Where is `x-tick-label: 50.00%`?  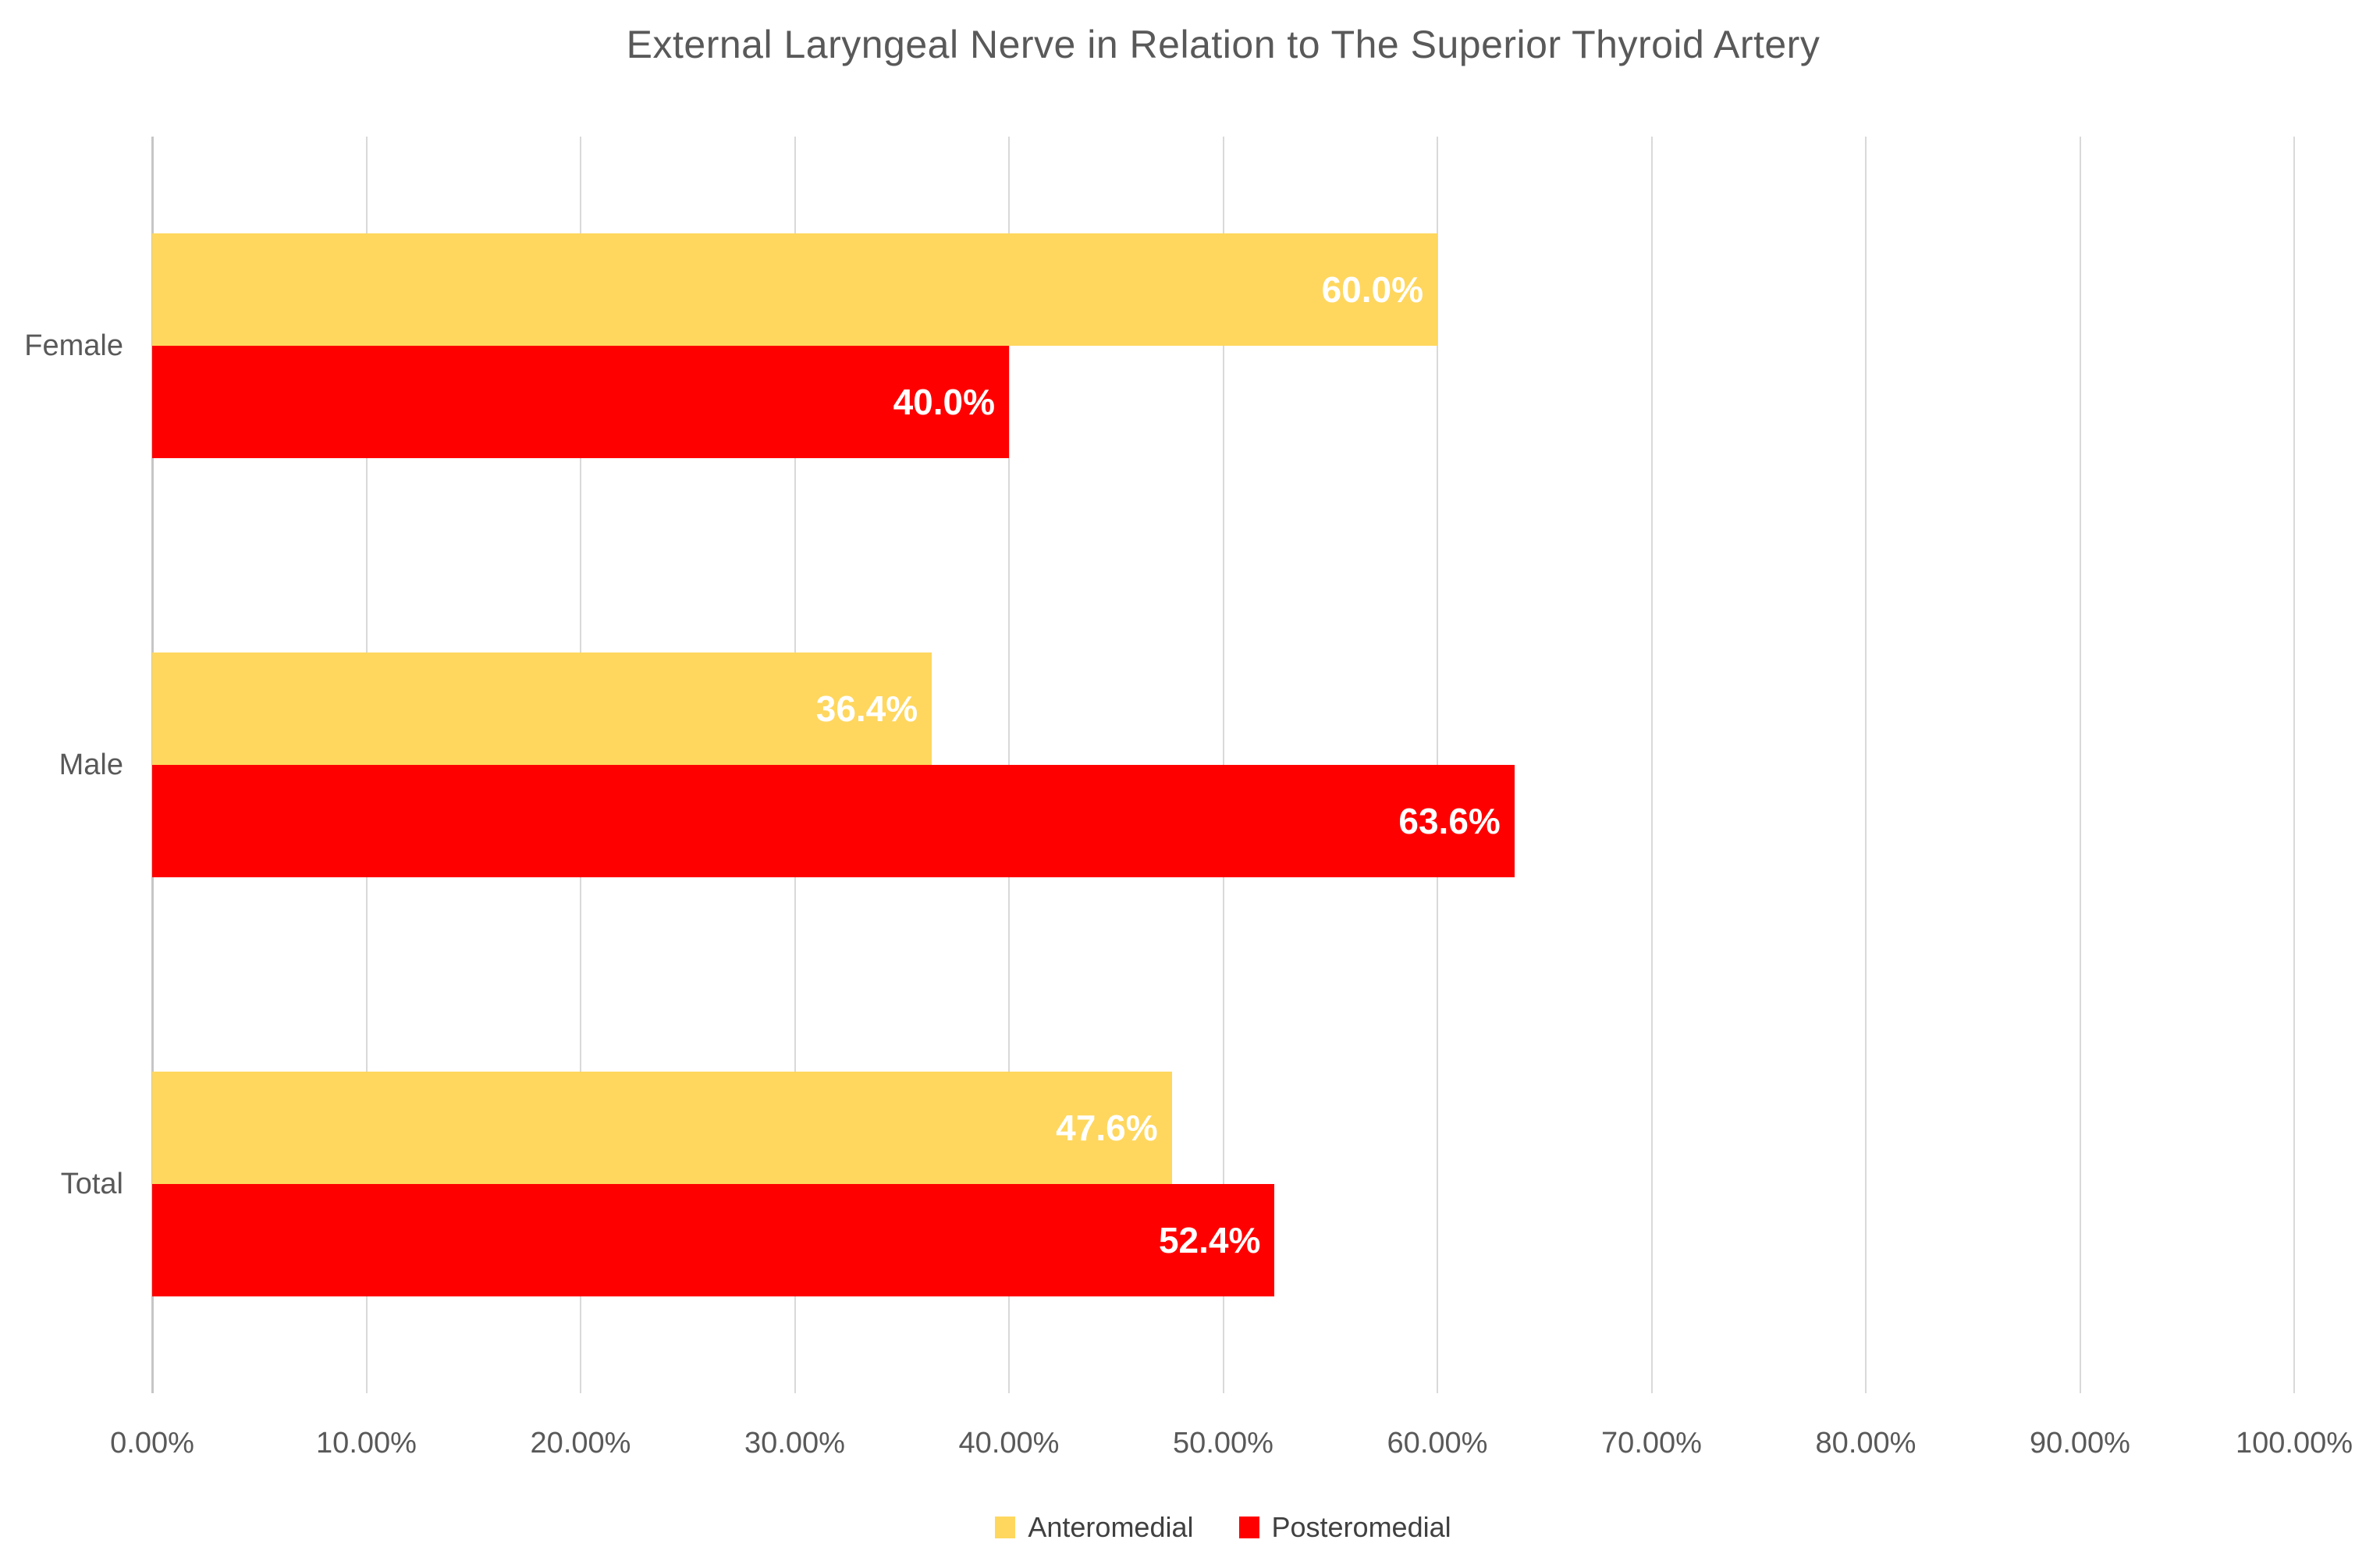
x-tick-label: 50.00% is located at coordinates (1223, 1443).